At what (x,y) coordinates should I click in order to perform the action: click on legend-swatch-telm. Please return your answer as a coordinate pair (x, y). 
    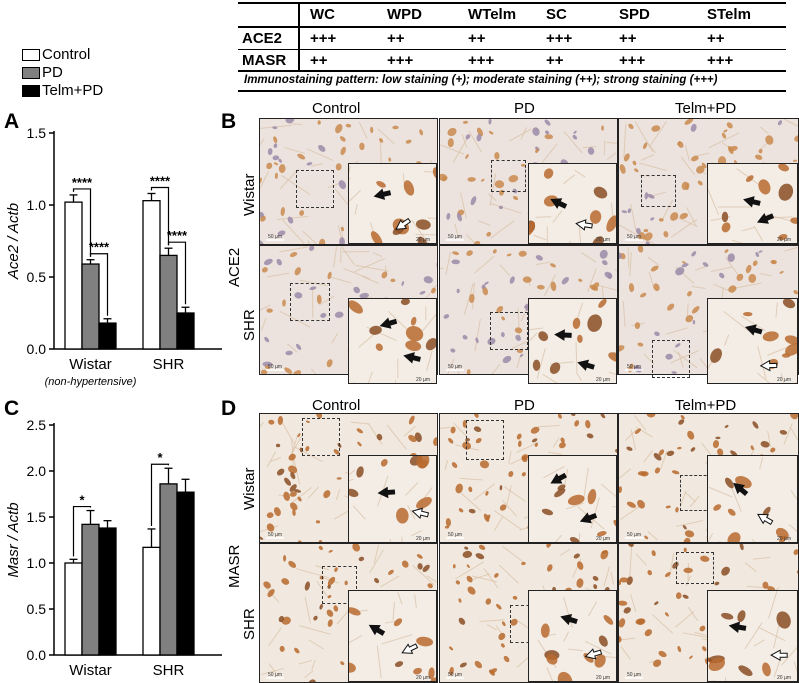
    Looking at the image, I should click on (31, 91).